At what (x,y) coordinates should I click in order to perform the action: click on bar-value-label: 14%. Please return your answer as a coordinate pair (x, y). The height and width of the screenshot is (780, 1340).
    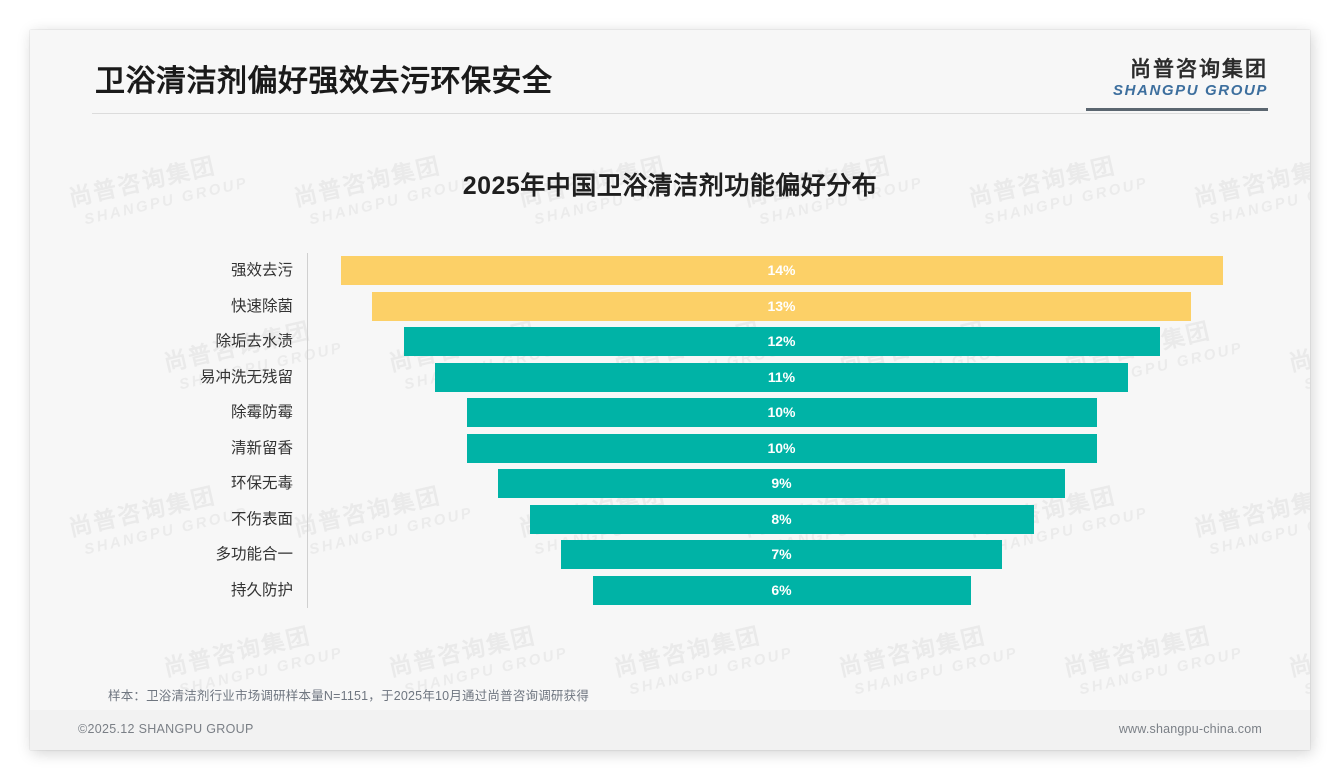
    Looking at the image, I should click on (781, 270).